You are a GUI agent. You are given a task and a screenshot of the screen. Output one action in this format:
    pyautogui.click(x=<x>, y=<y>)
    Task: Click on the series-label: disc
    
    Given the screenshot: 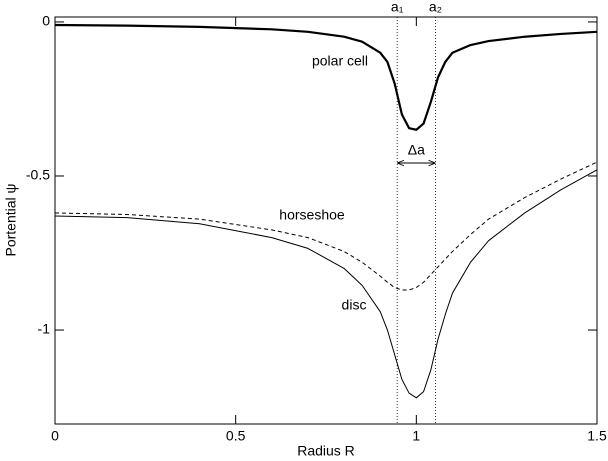 What is the action you would take?
    pyautogui.click(x=354, y=305)
    